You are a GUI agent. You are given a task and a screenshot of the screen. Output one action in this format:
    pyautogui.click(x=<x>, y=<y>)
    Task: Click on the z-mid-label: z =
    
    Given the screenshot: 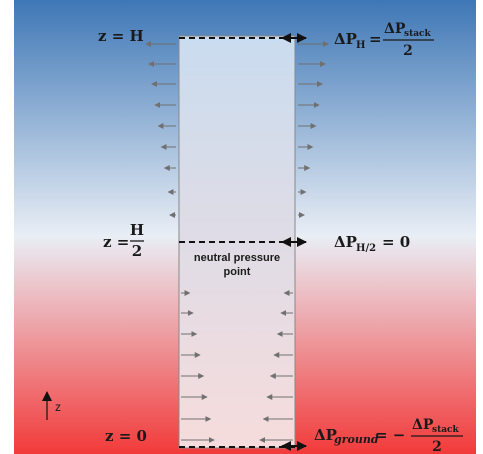 What is the action you would take?
    pyautogui.click(x=116, y=242)
    